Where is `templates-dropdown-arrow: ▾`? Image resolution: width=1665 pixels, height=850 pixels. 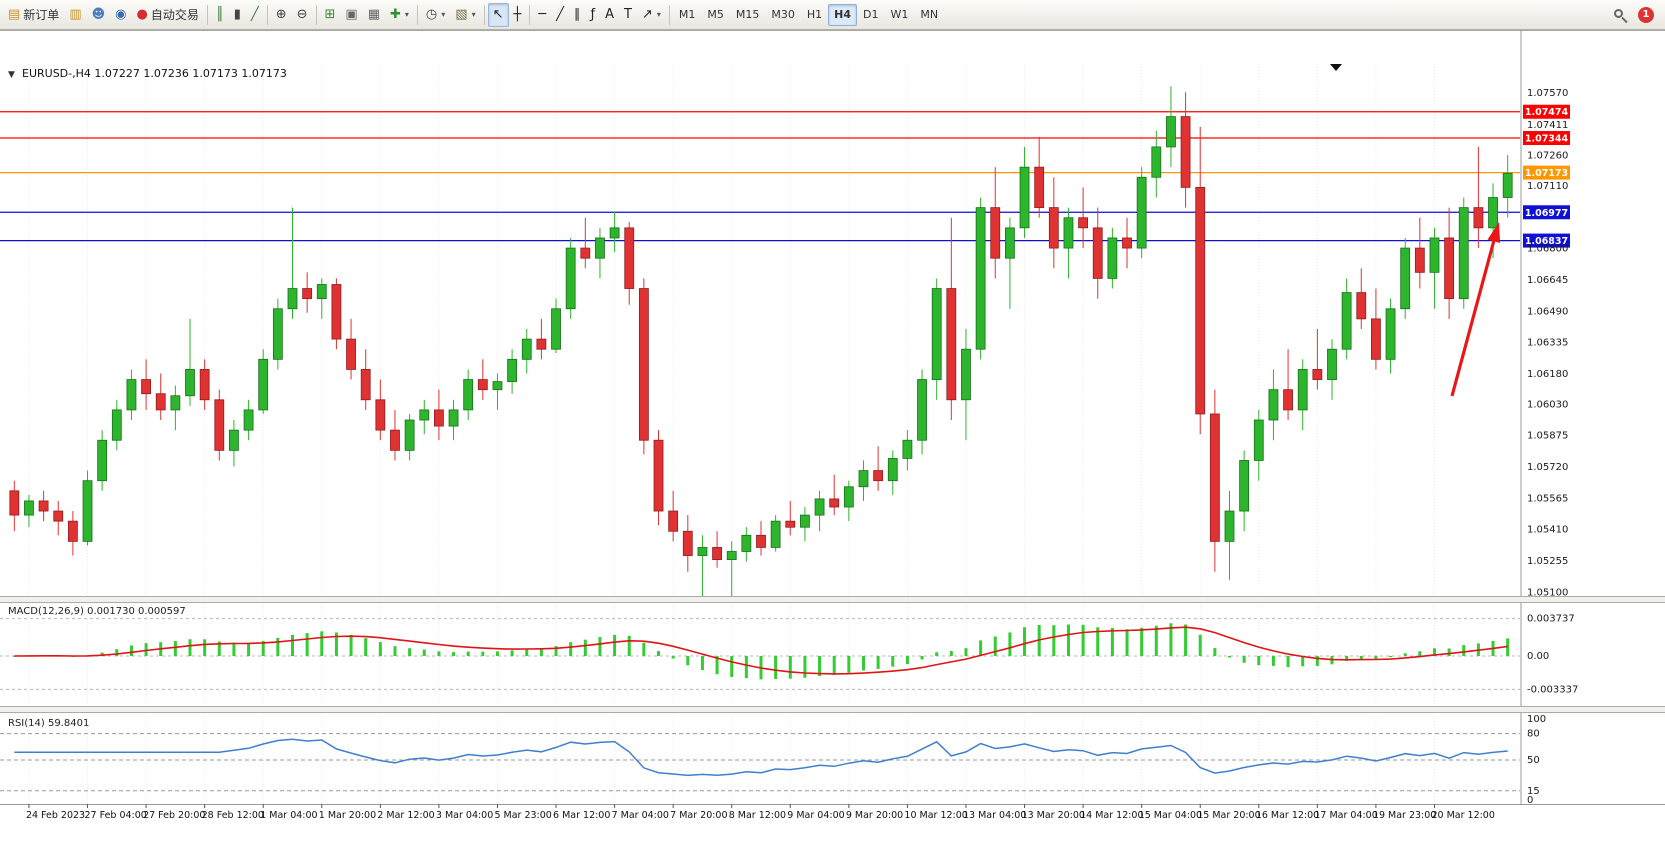 templates-dropdown-arrow: ▾ is located at coordinates (473, 14).